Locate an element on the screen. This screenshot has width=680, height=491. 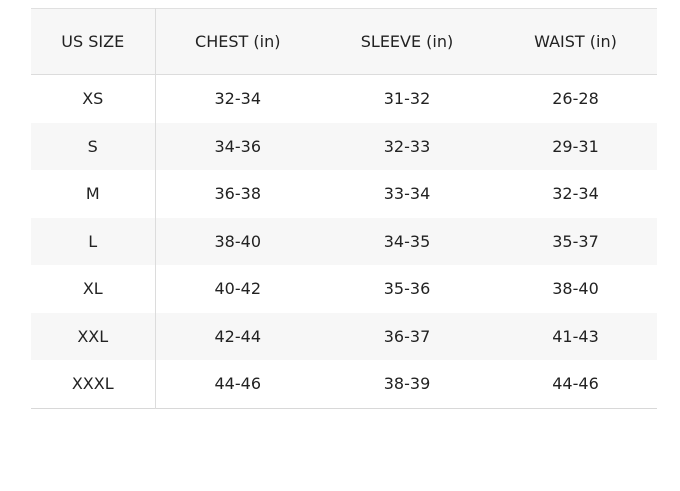
cell-sleeve: 38-39 is located at coordinates (407, 384).